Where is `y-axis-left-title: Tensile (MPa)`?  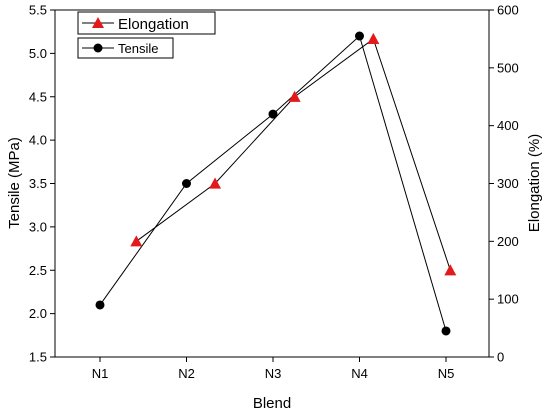
y-axis-left-title: Tensile (MPa) is located at coordinates (14, 183).